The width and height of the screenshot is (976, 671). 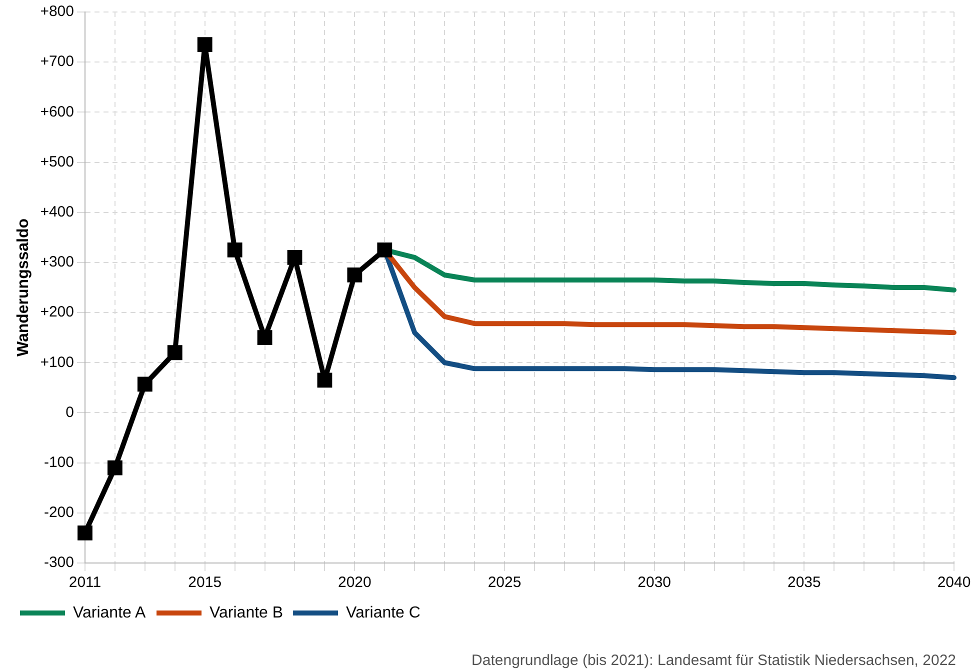 What do you see at coordinates (205, 583) in the screenshot?
I see `x-tick-label: 2015` at bounding box center [205, 583].